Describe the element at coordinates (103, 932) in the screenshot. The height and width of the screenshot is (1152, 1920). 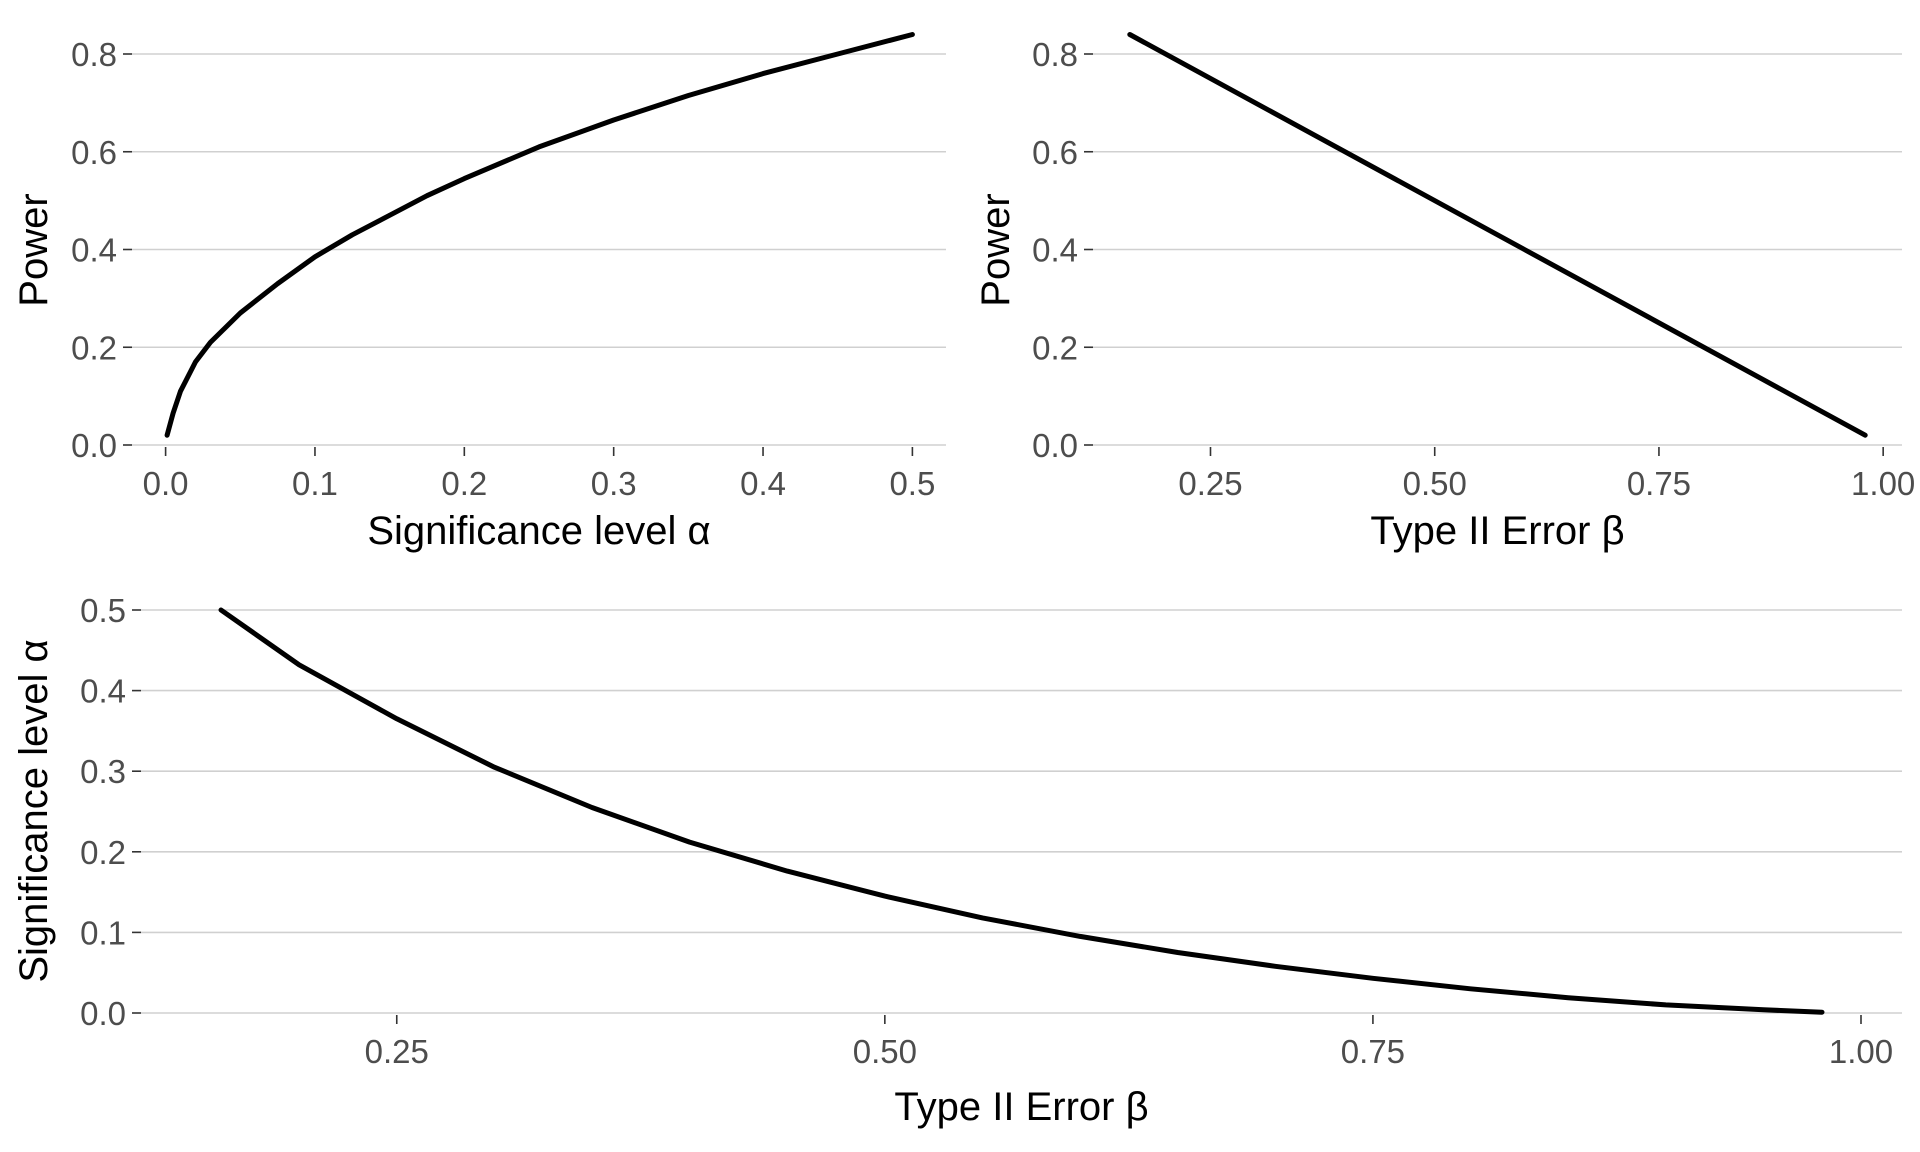
I see `y-tick-label: 0.1` at that location.